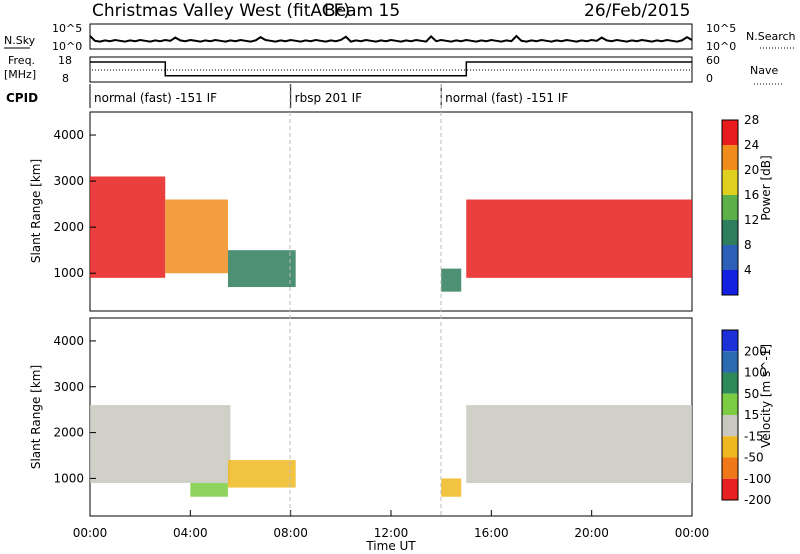 The width and height of the screenshot is (800, 554). I want to click on velocity-ytick-label-1: 2000, so click(68, 433).